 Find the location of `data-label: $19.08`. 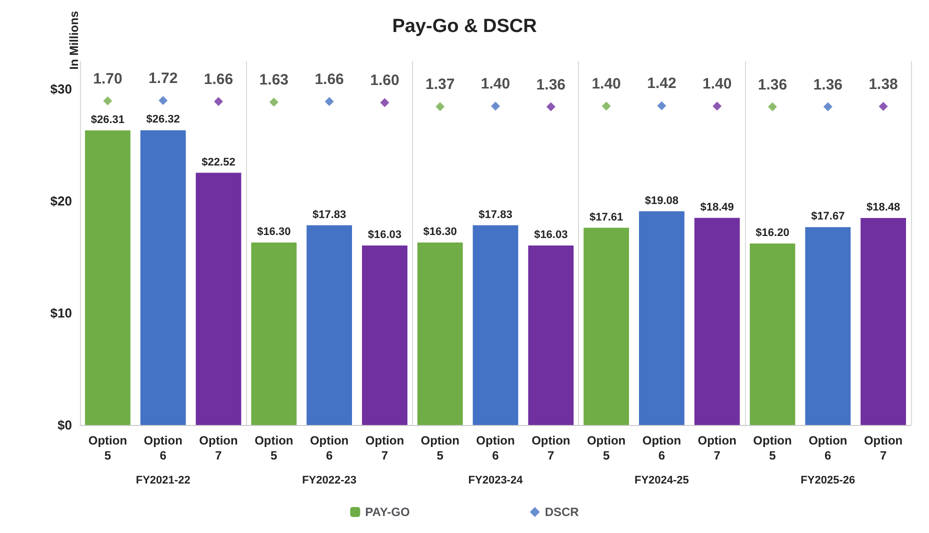

data-label: $19.08 is located at coordinates (661, 200).